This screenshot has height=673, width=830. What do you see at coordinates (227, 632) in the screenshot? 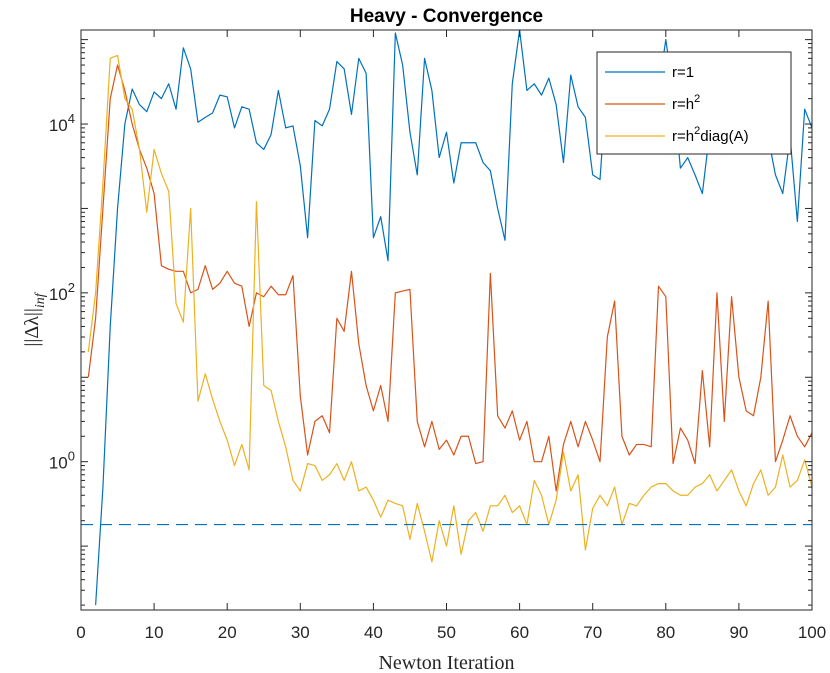
I see `x-tick-label: 20` at bounding box center [227, 632].